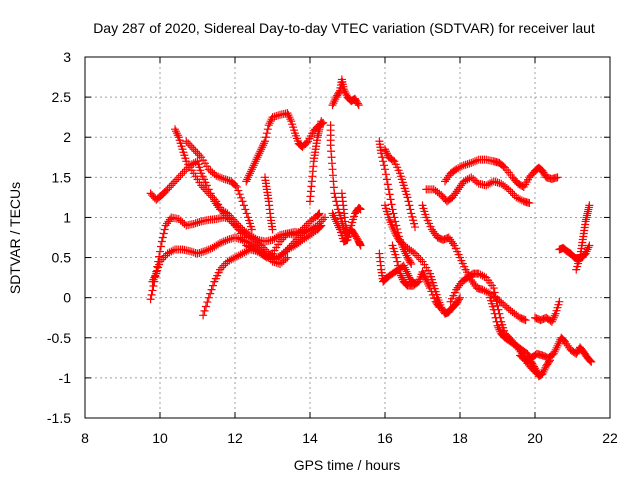  I want to click on x-tick-label: 10, so click(160, 438).